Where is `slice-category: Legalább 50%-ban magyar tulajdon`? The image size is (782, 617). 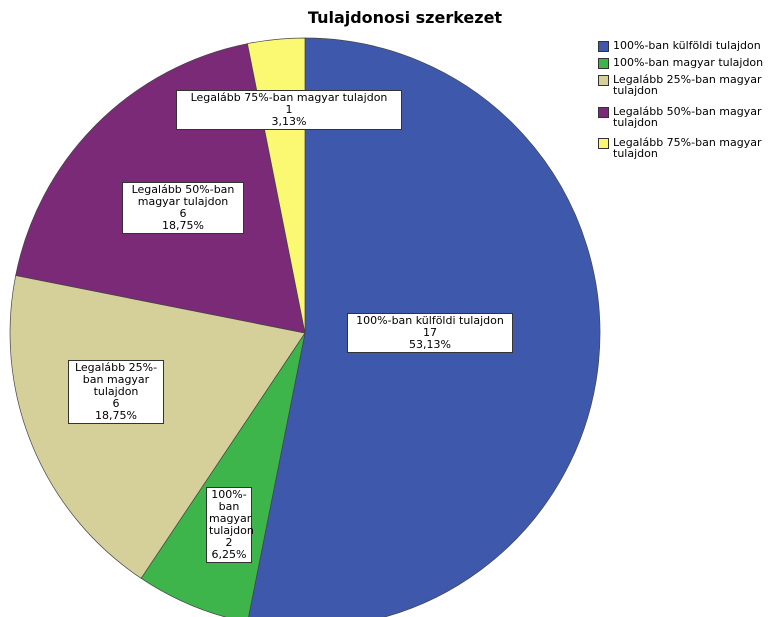
slice-category: Legalább 50%-ban magyar tulajdon is located at coordinates (183, 195).